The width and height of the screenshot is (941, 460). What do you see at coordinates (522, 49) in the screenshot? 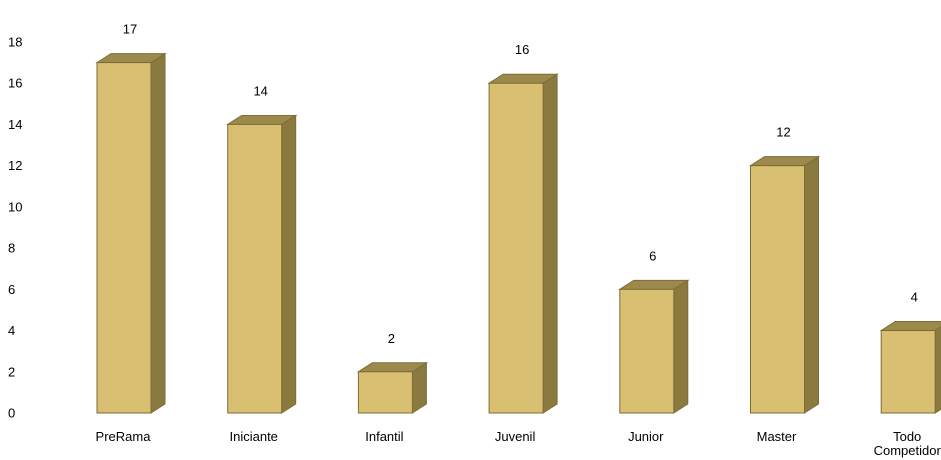
I see `data-label: 16` at bounding box center [522, 49].